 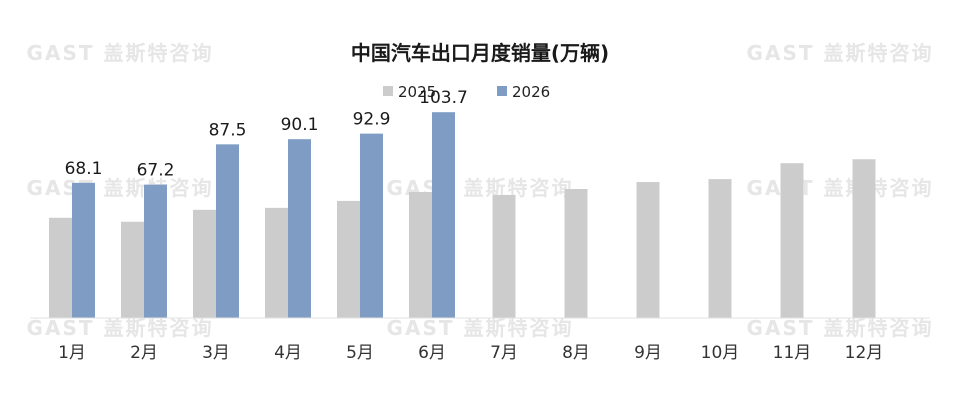 I want to click on bar-2026-6月, so click(x=443, y=215).